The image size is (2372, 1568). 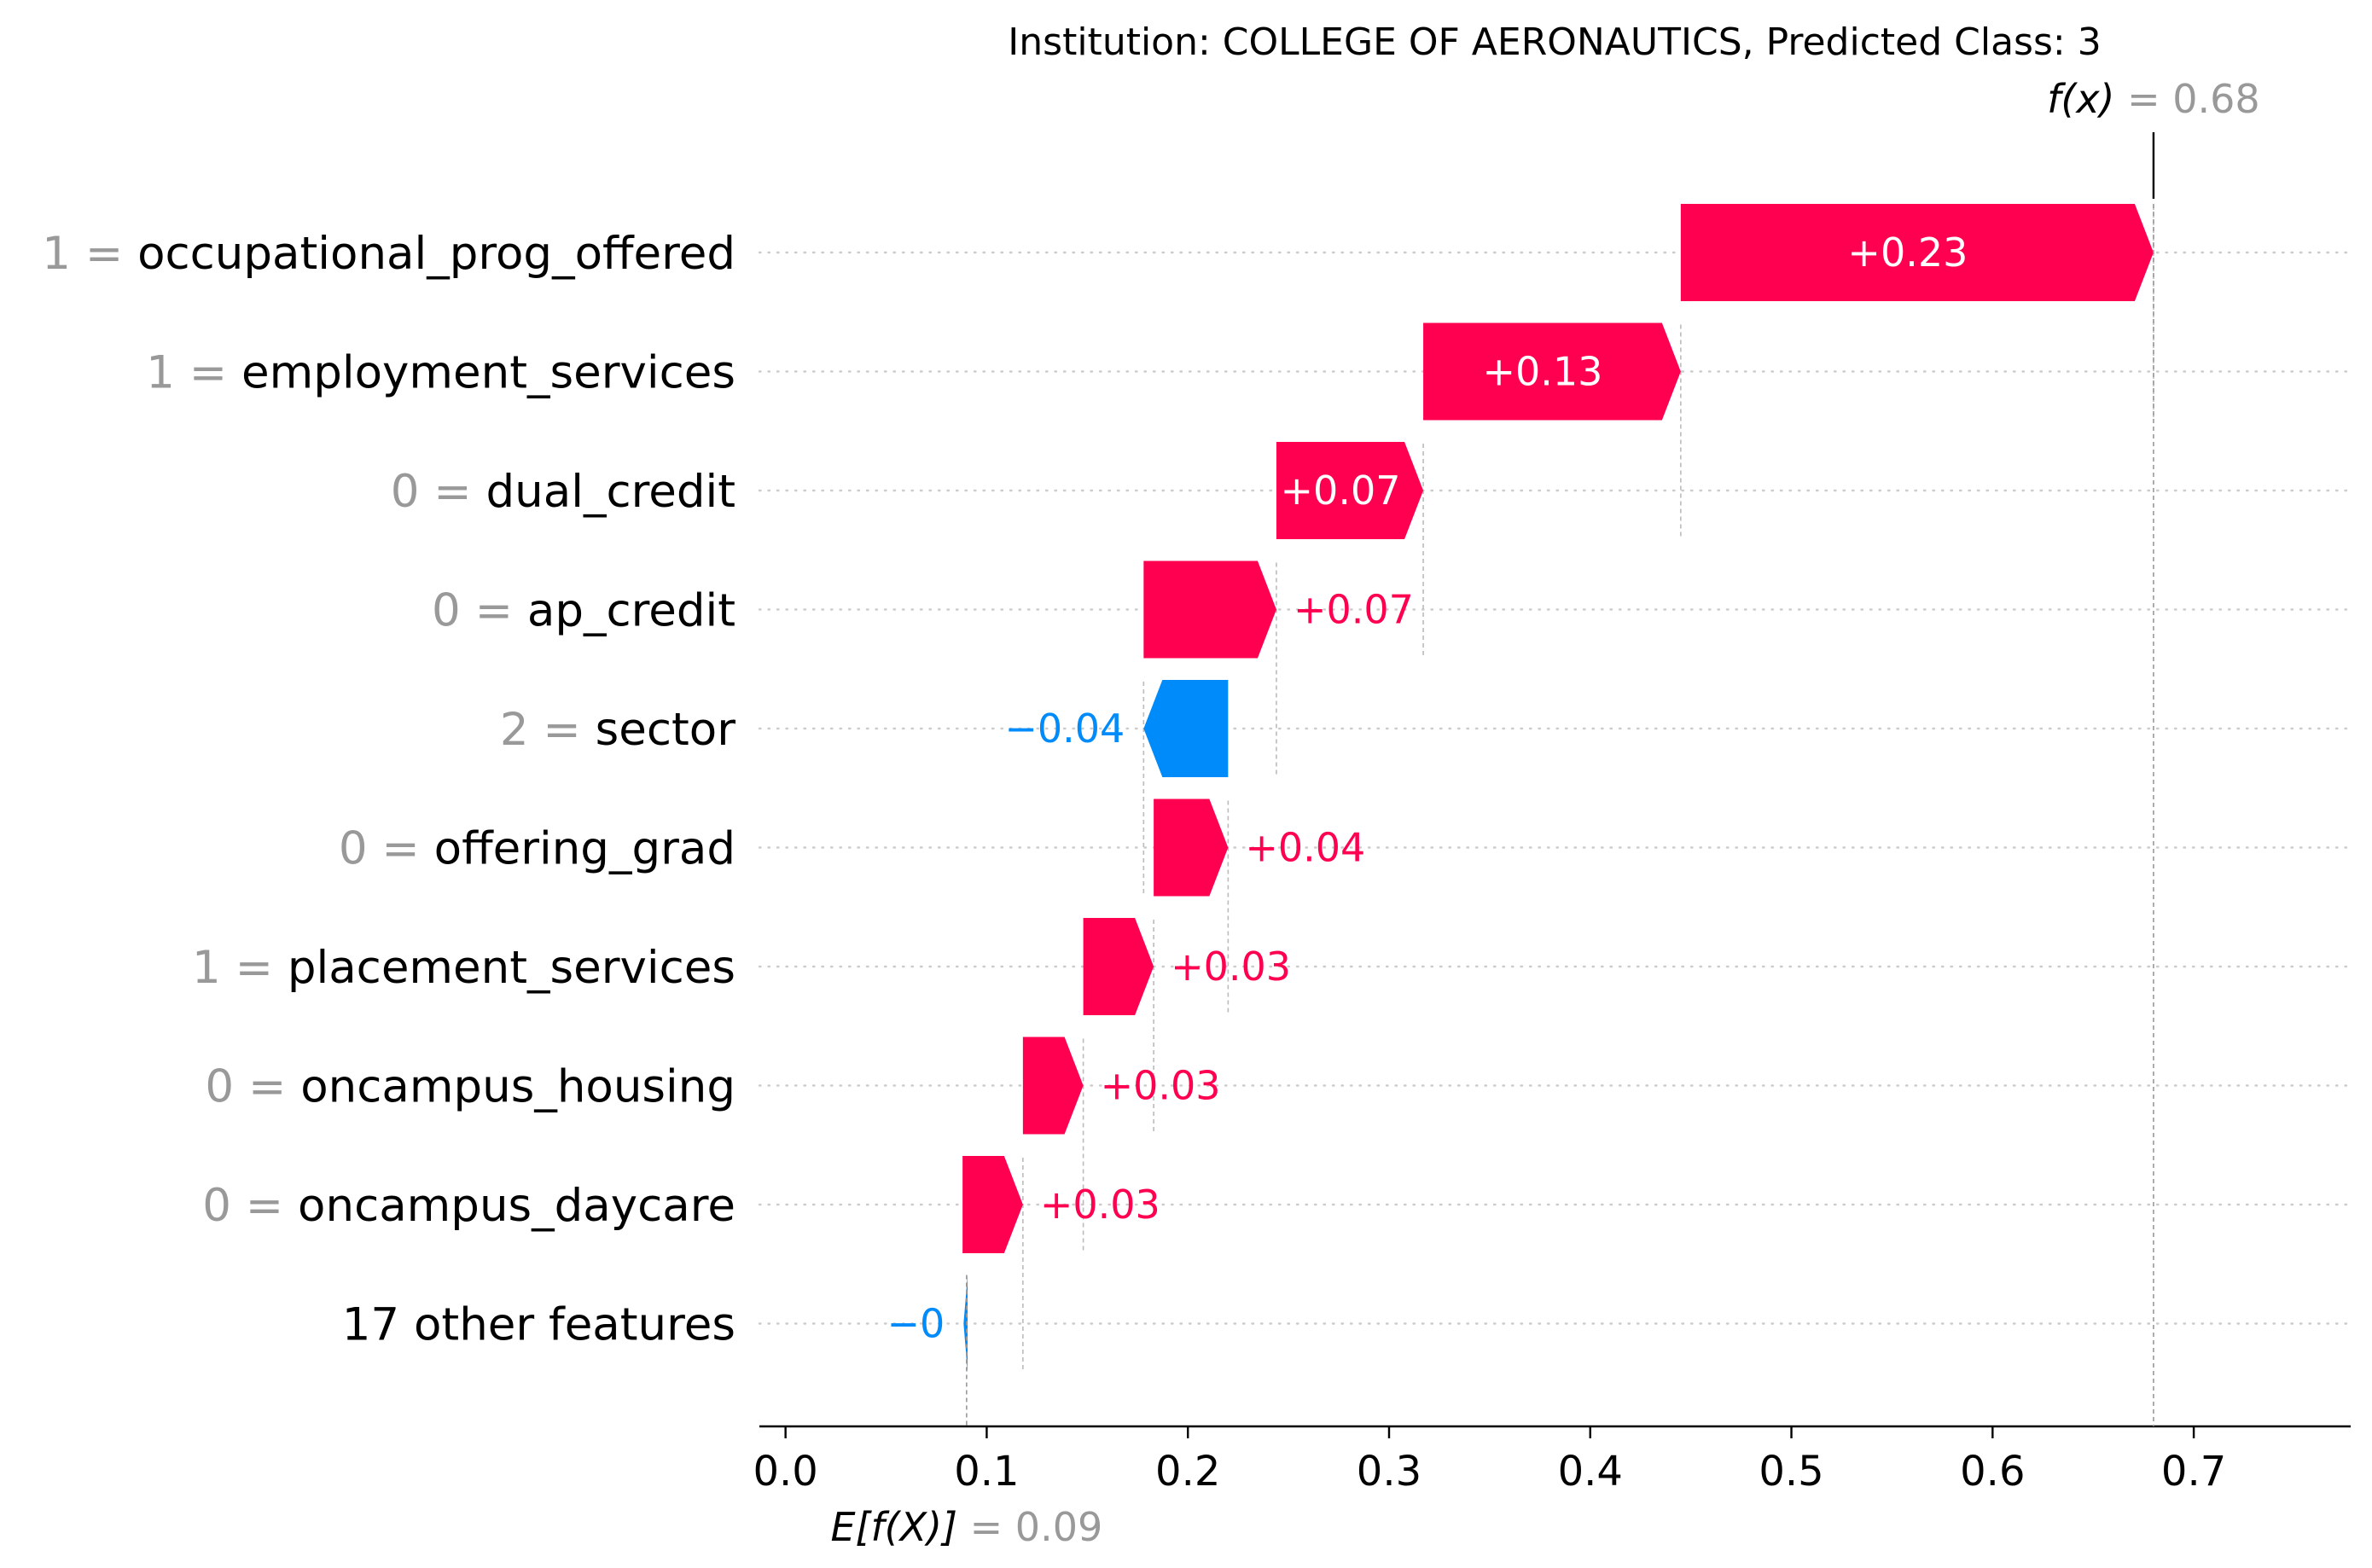 I want to click on bar-employment-services, so click(x=1552, y=371).